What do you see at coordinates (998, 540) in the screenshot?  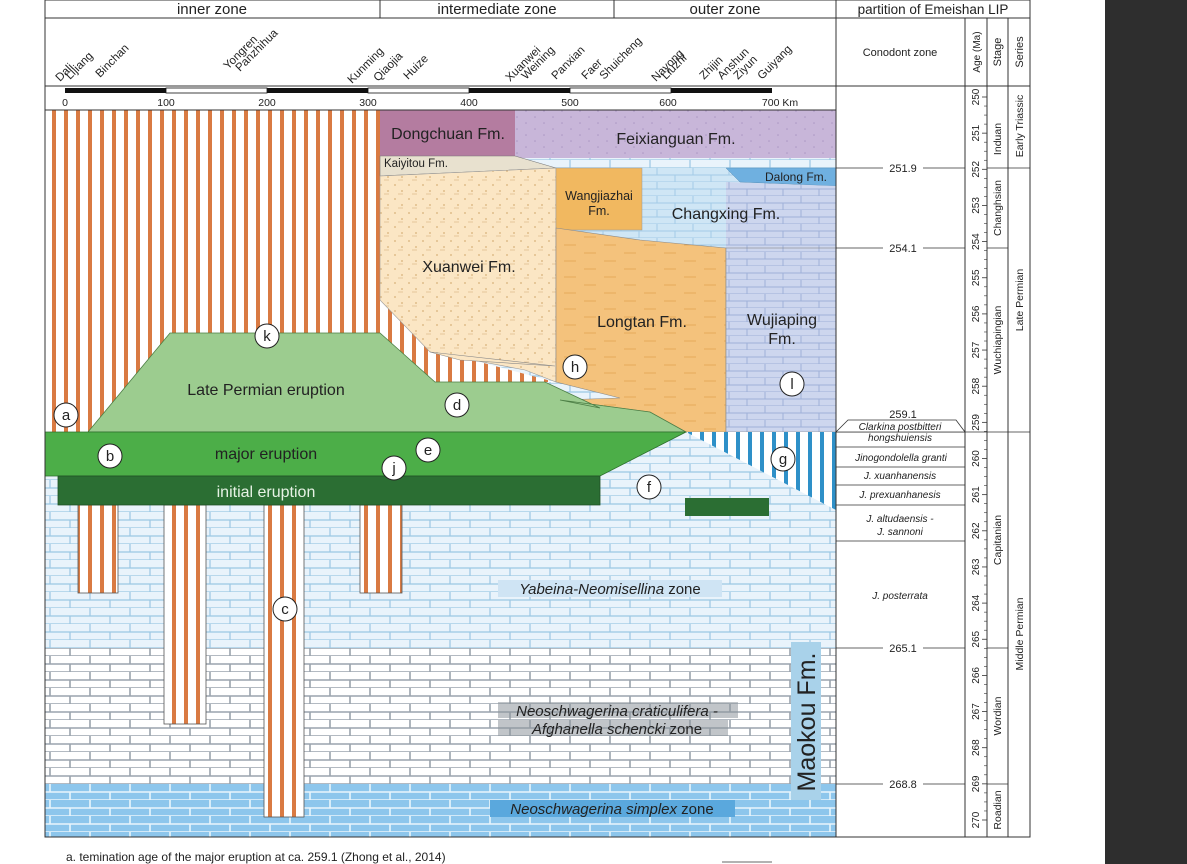 I see `stage-capitanian: Capitanian` at bounding box center [998, 540].